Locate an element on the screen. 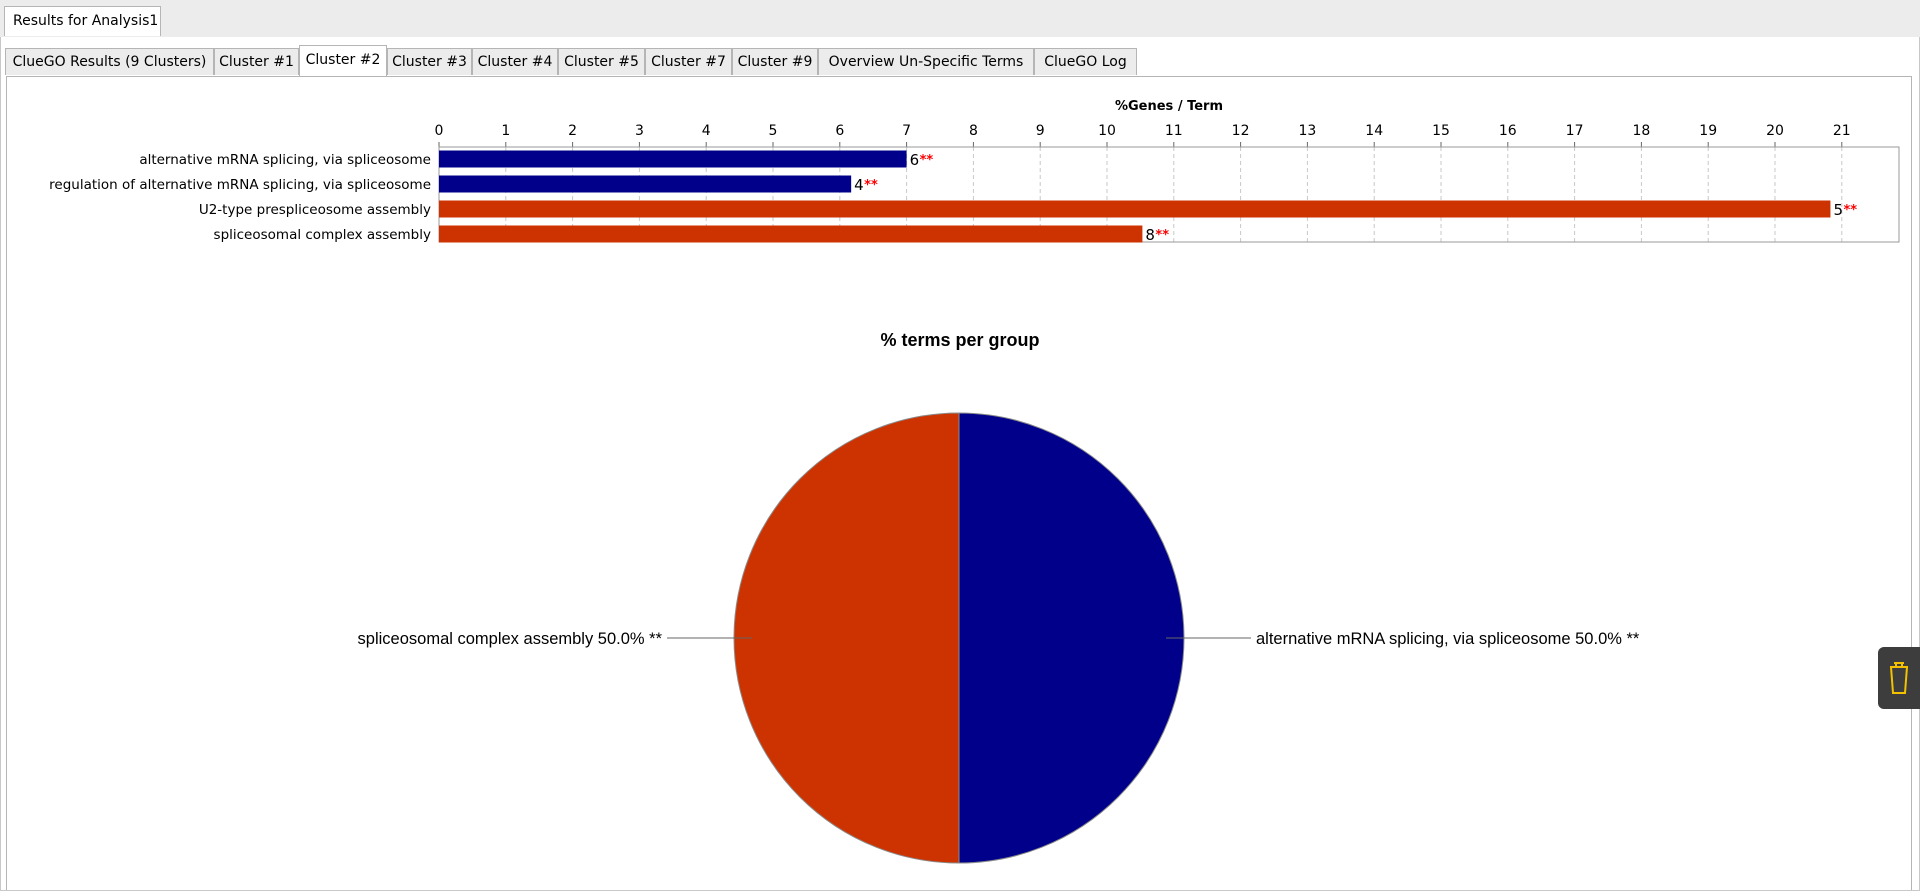  tab-cluego-log: ClueGO Log is located at coordinates (1085, 61).